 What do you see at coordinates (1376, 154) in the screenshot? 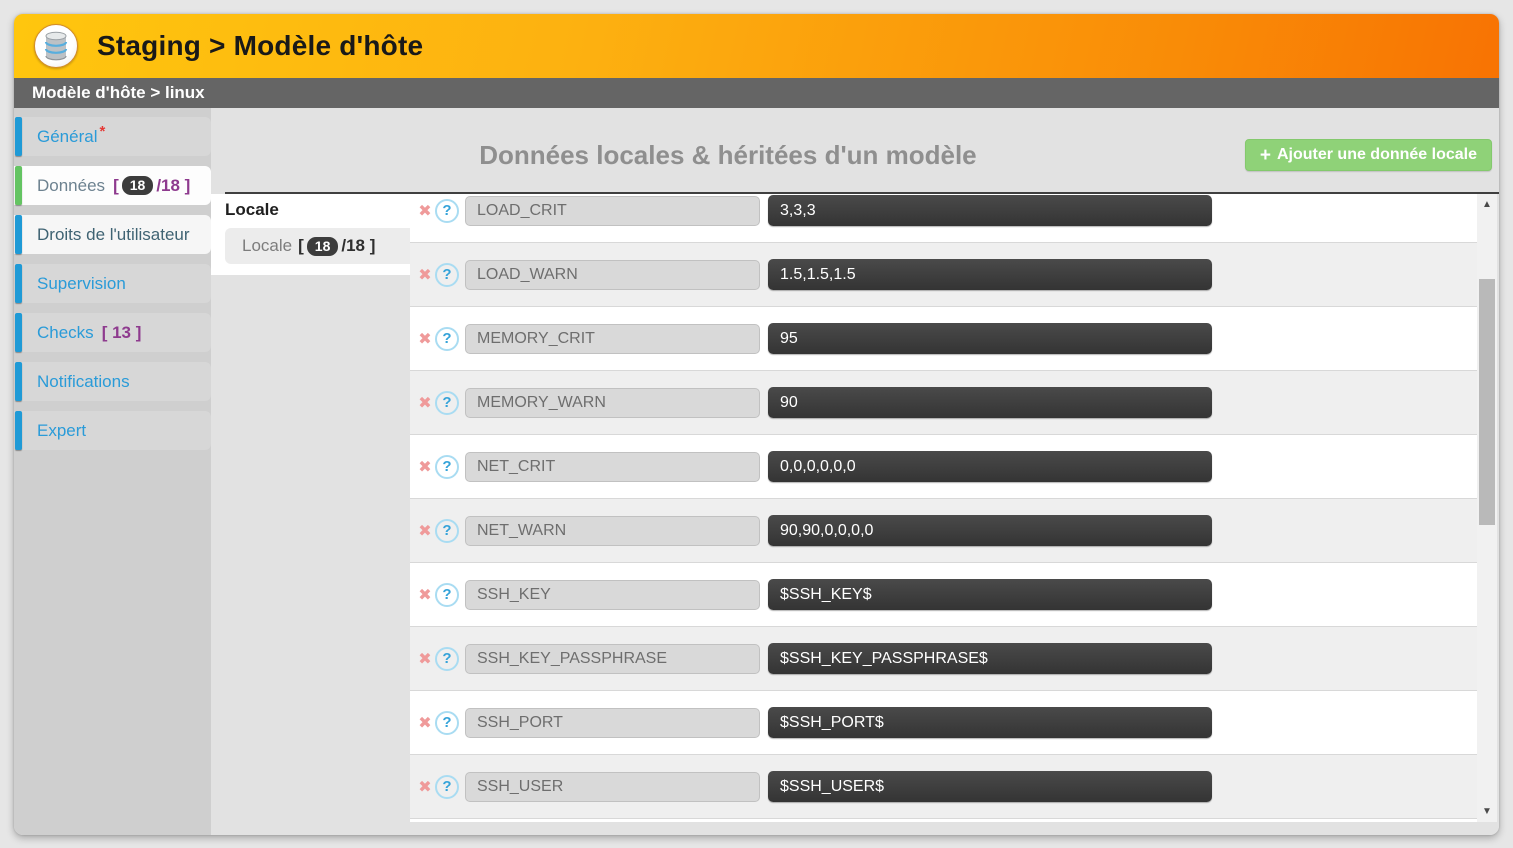
I see `add-button-label: Ajouter une donnée locale` at bounding box center [1376, 154].